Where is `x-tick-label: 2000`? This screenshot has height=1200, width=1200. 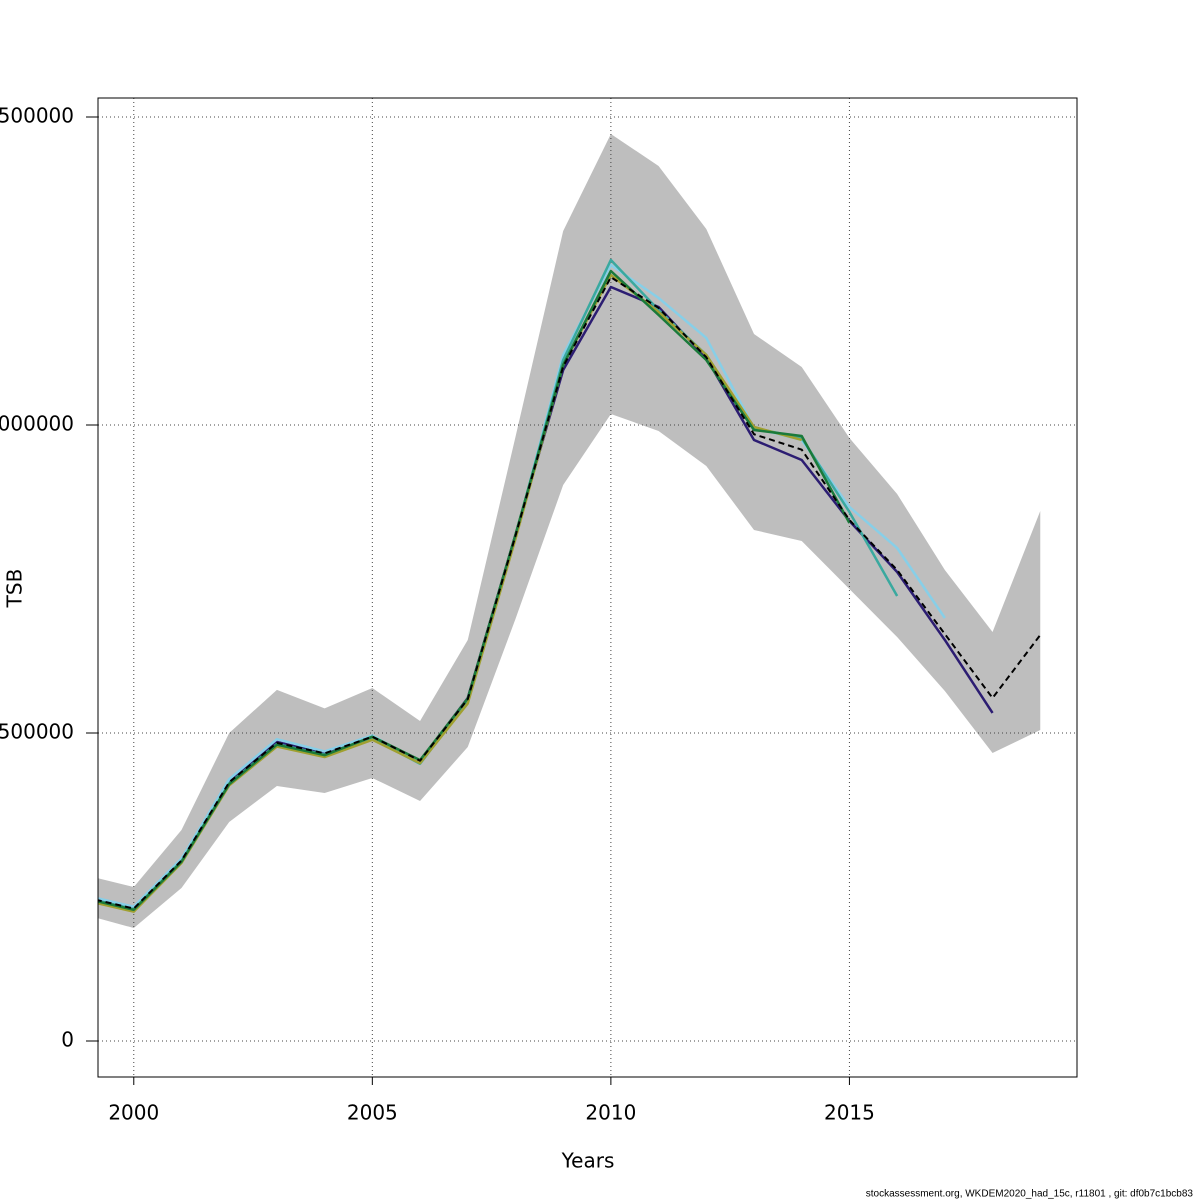 x-tick-label: 2000 is located at coordinates (133, 1113).